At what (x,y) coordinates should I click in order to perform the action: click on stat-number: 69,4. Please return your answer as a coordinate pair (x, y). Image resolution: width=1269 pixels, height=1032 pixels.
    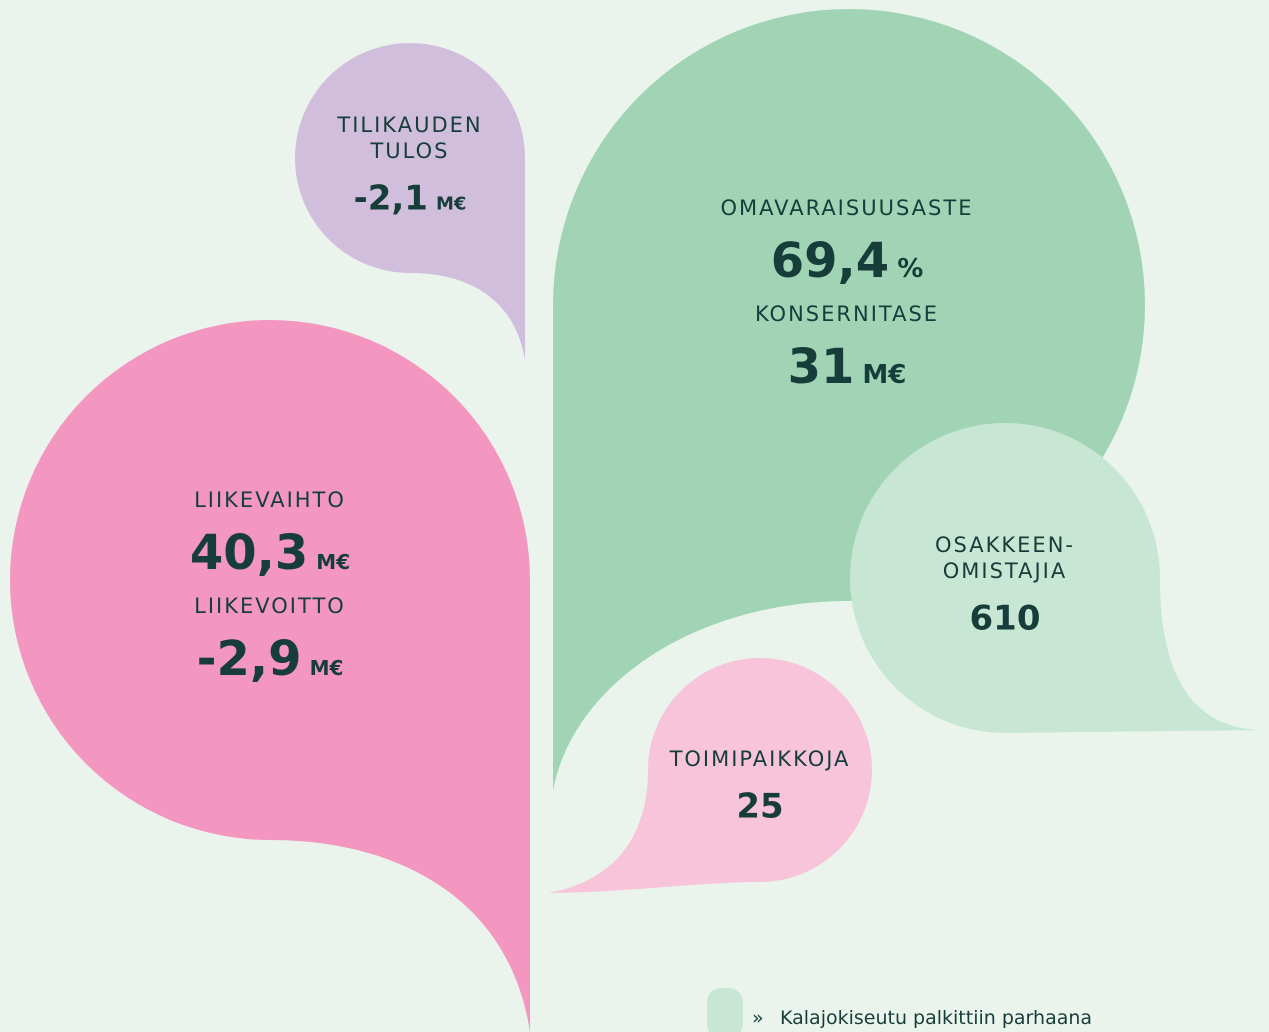
    Looking at the image, I should click on (830, 261).